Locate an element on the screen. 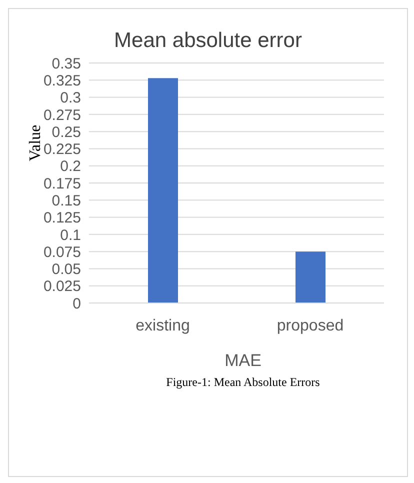 The width and height of the screenshot is (414, 483). y-tick-label: 0.225 is located at coordinates (62, 149).